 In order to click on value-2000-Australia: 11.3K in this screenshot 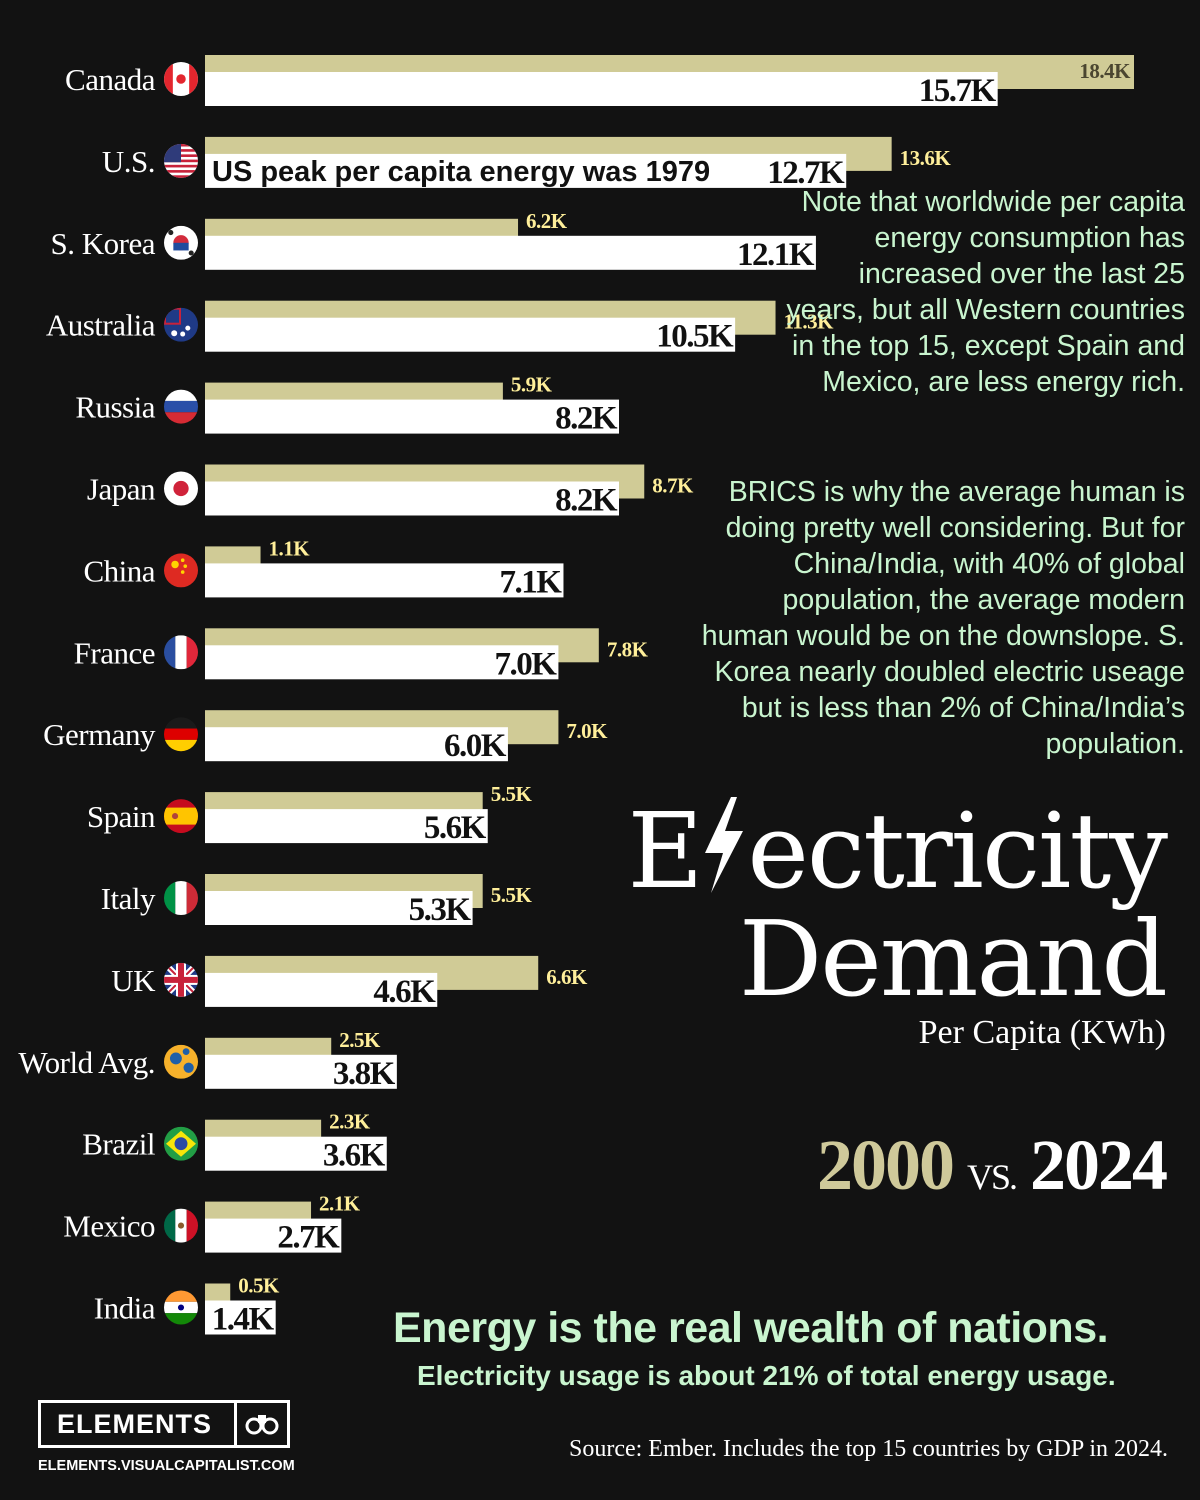, I will do `click(809, 322)`.